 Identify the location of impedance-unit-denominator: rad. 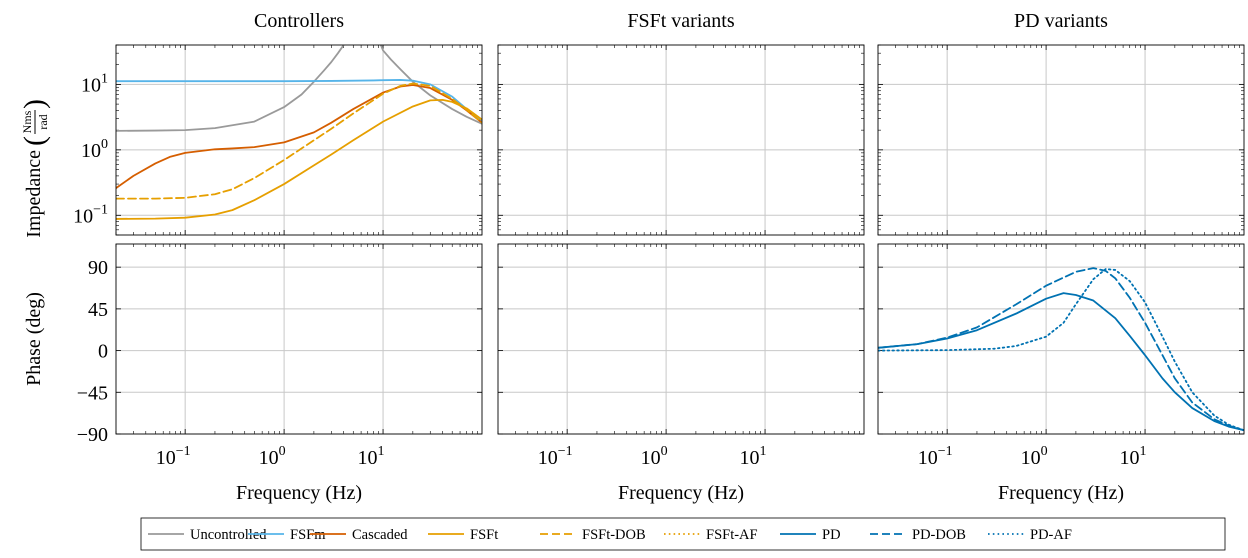
(43, 121).